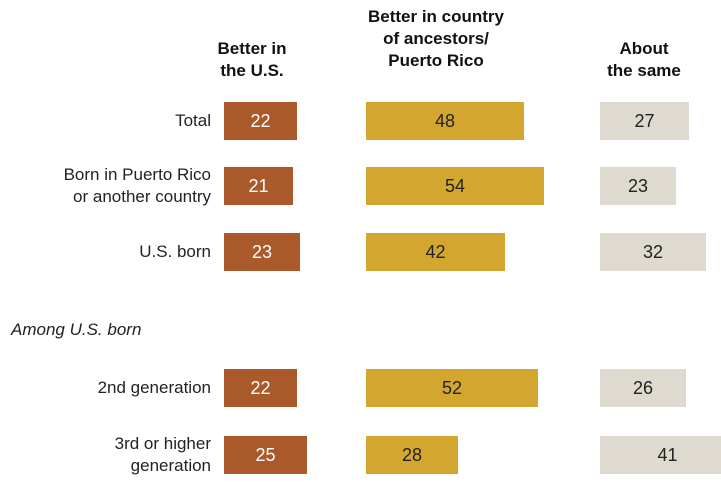  I want to click on bar-value-better-in-ancestor-country-born-outside-us: 54, so click(455, 186).